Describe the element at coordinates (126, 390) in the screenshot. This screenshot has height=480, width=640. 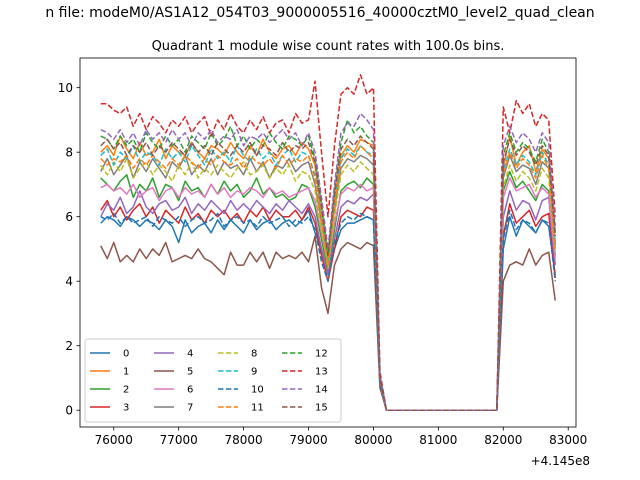
I see `legend-label: 2` at that location.